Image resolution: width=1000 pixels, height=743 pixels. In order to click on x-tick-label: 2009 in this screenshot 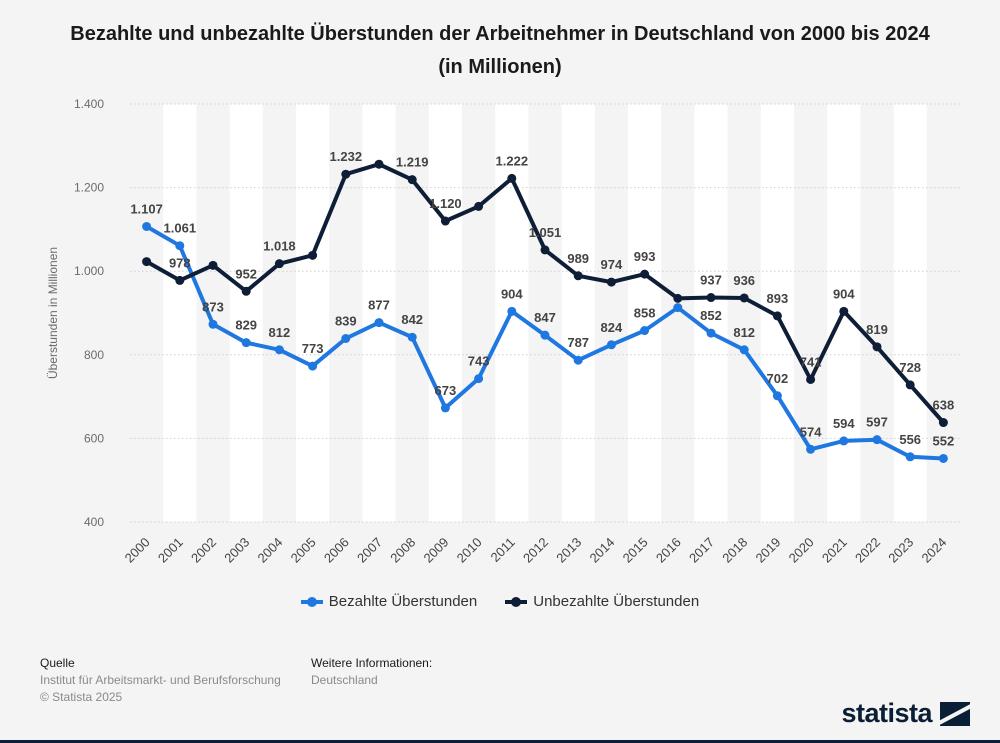, I will do `click(435, 550)`.